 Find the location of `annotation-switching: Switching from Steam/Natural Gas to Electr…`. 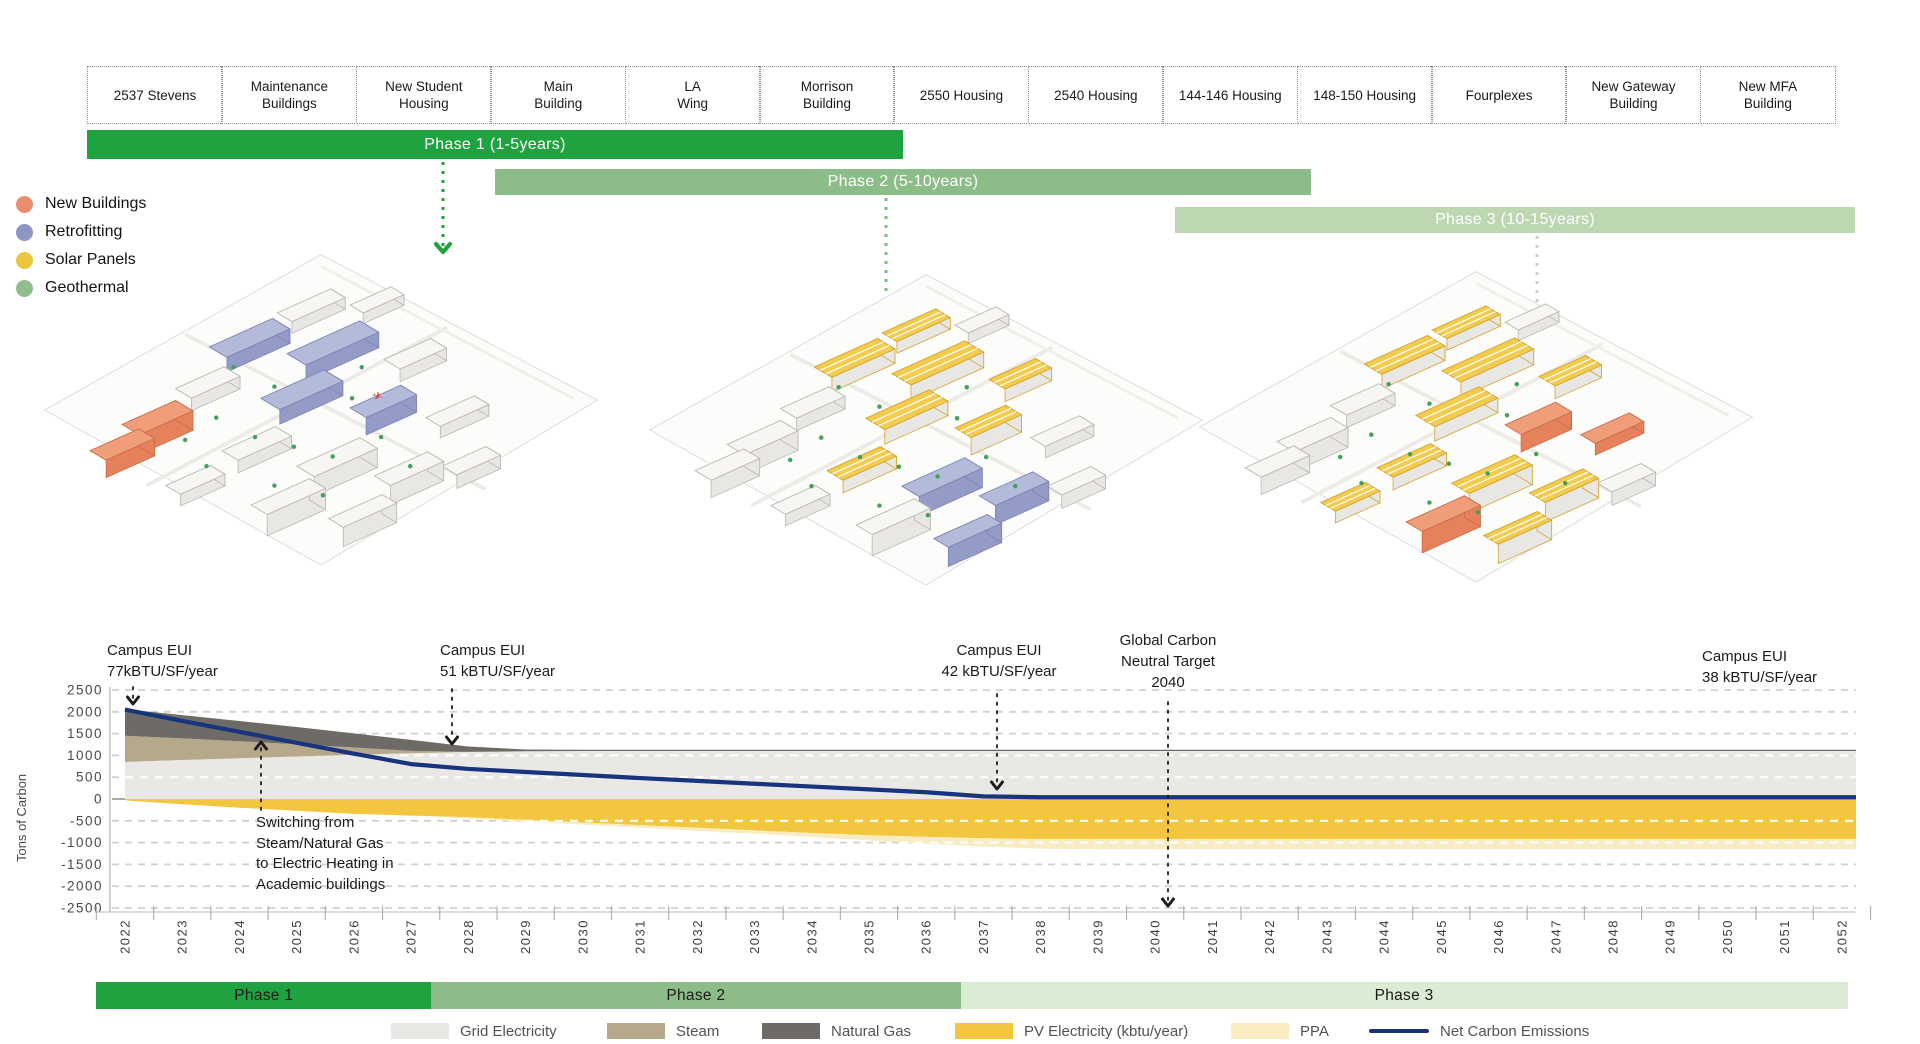

annotation-switching: Switching from Steam/Natural Gas to Electr… is located at coordinates (325, 854).